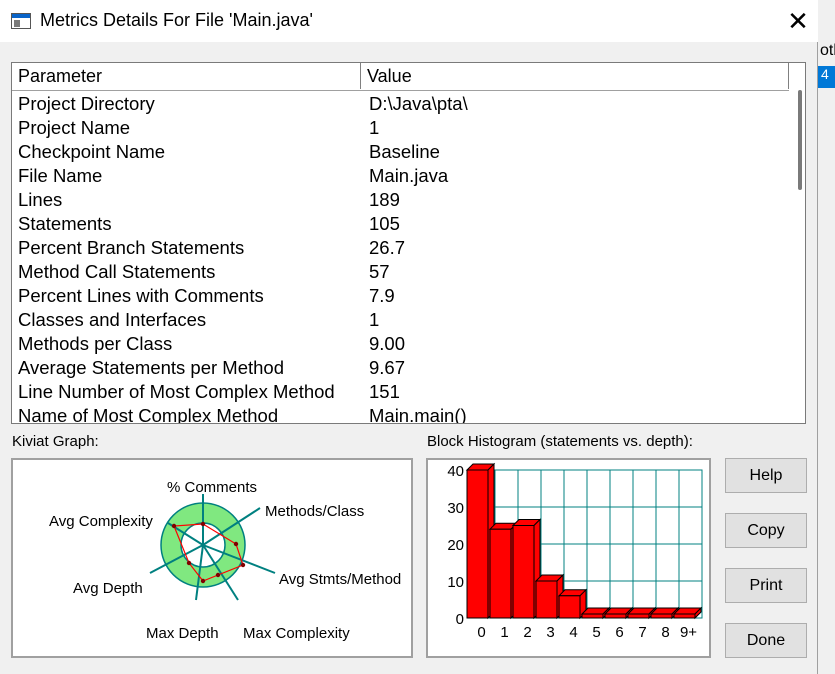 The image size is (835, 674). I want to click on table-row: Statements 105, so click(402, 224).